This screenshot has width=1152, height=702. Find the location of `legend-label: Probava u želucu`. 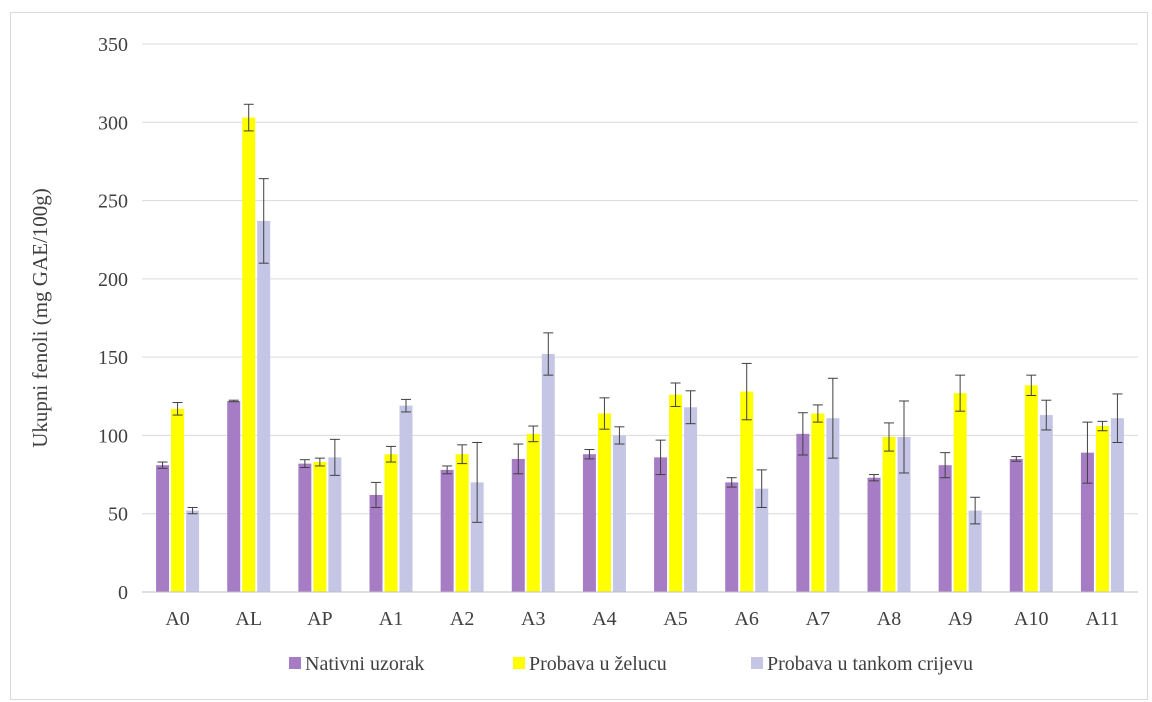

legend-label: Probava u želucu is located at coordinates (598, 664).